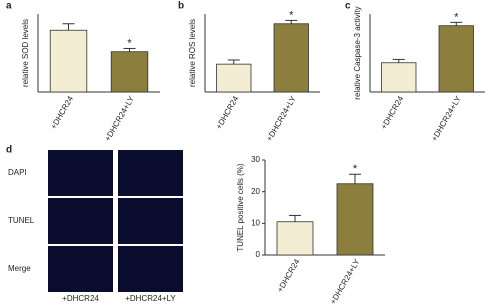 Image resolution: width=500 pixels, height=307 pixels. What do you see at coordinates (192, 53) in the screenshot?
I see `y-axis-label: relative ROS levels` at bounding box center [192, 53].